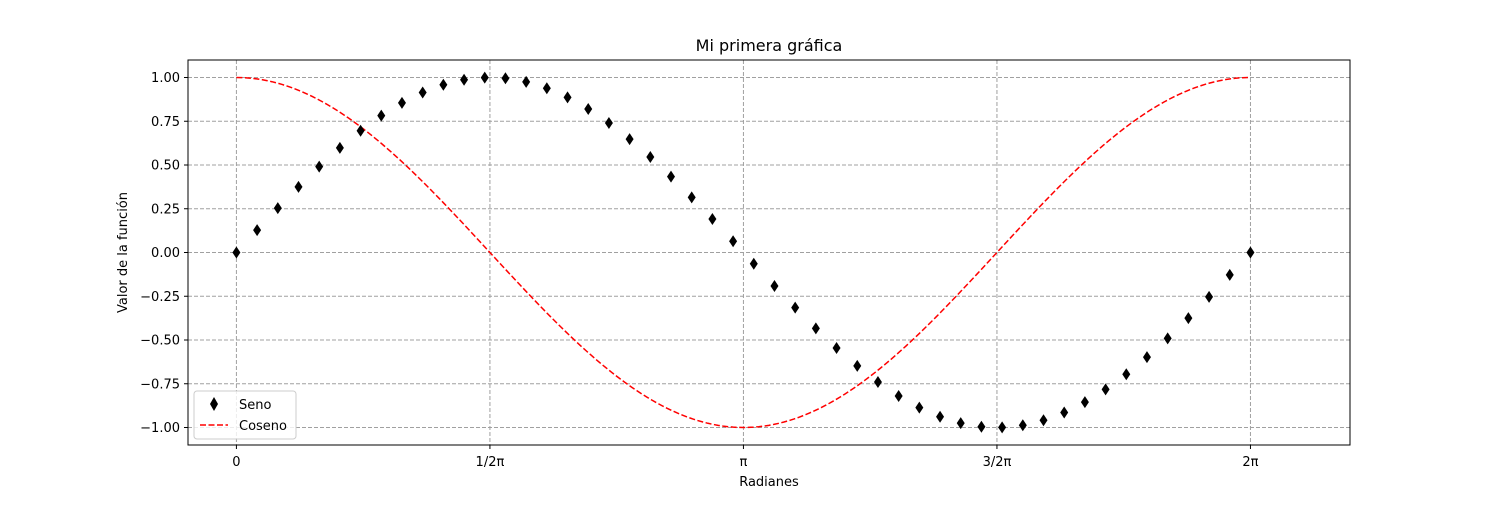  Describe the element at coordinates (214, 404) in the screenshot. I see `legend-seno-marker` at that location.